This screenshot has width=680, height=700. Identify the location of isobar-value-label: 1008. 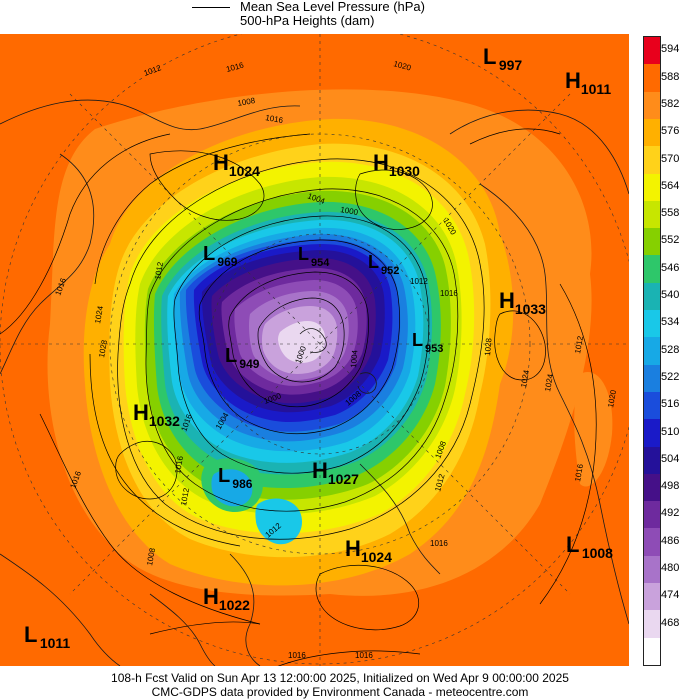
(247, 102).